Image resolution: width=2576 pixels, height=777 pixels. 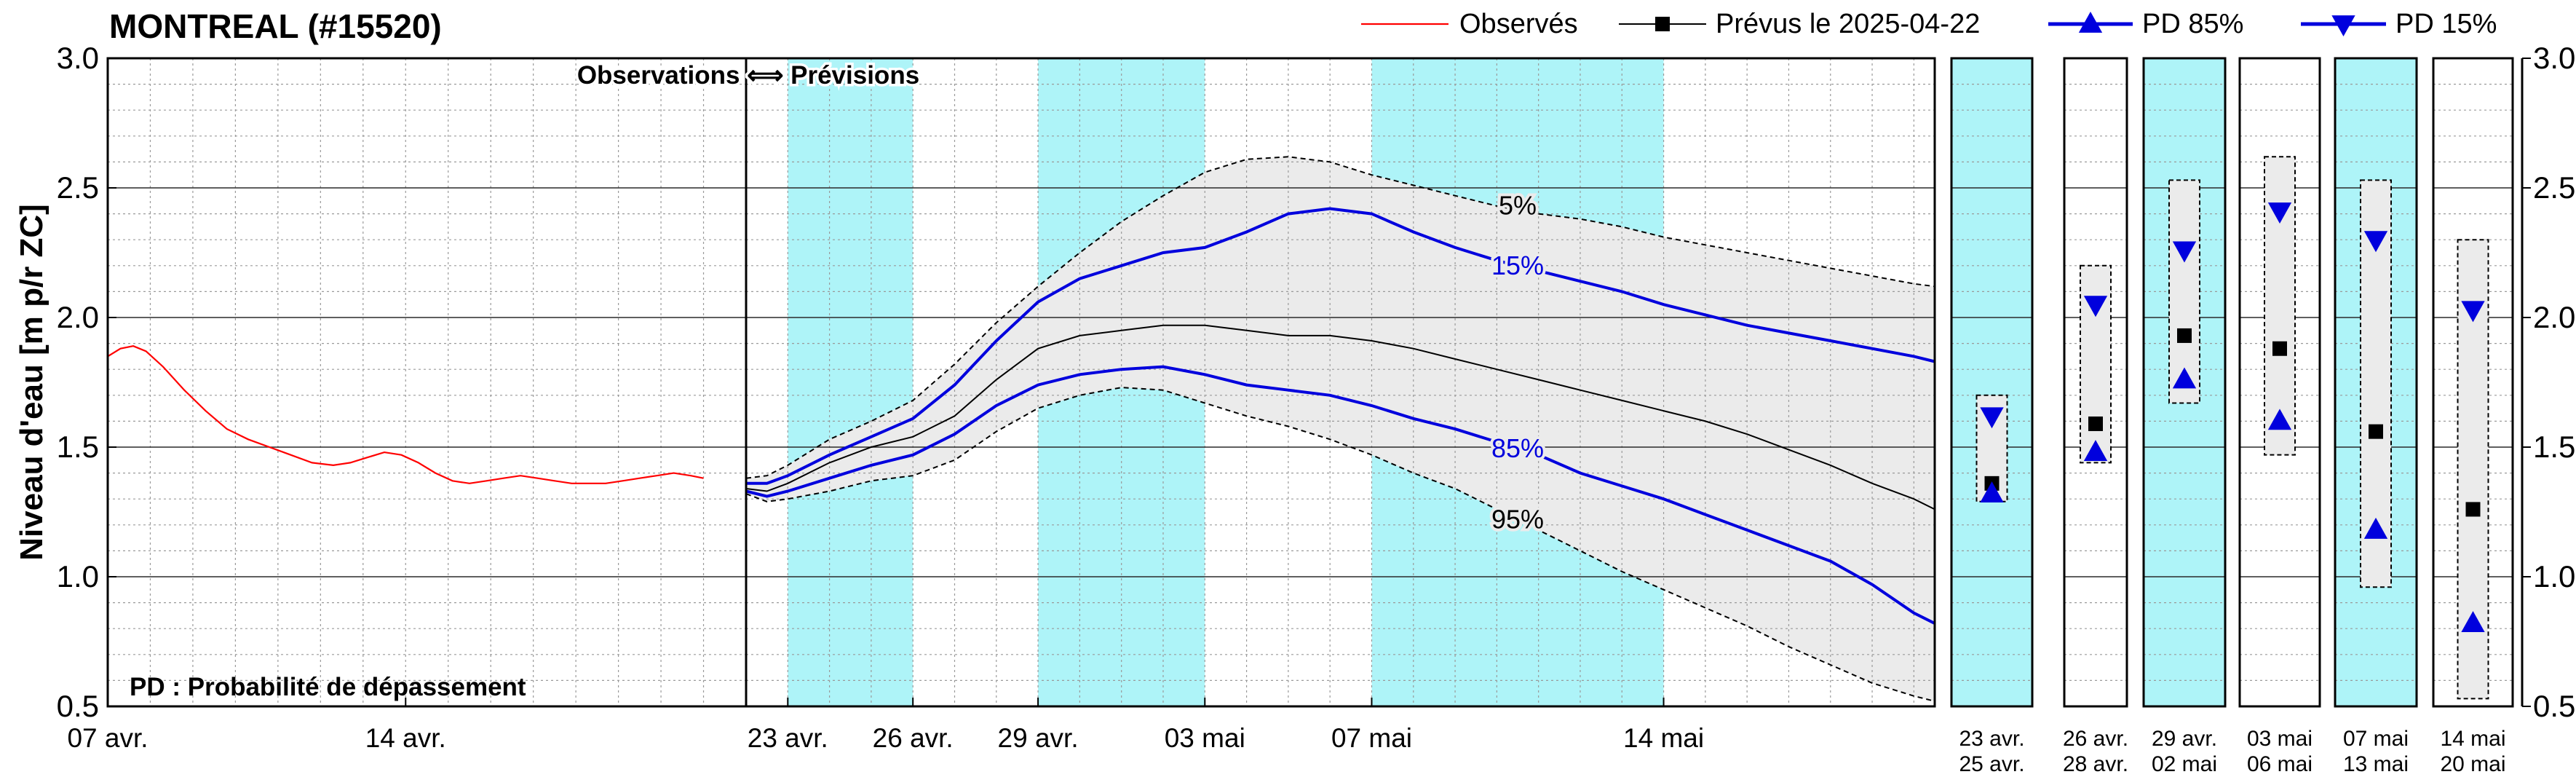 What do you see at coordinates (1371, 738) in the screenshot?
I see `x-tick-label-forecast: 07 mai` at bounding box center [1371, 738].